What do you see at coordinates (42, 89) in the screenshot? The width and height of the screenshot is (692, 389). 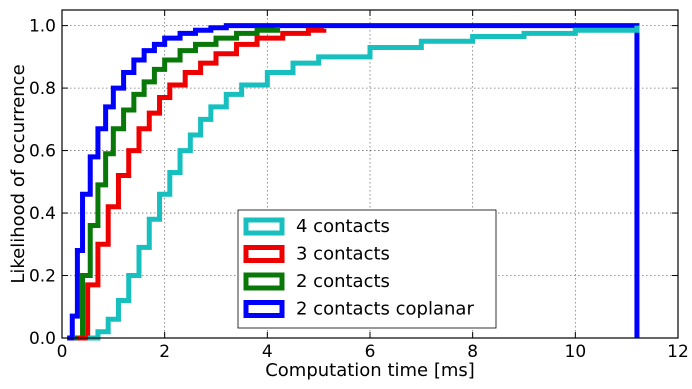 I see `y-tick-label: 0.8` at bounding box center [42, 89].